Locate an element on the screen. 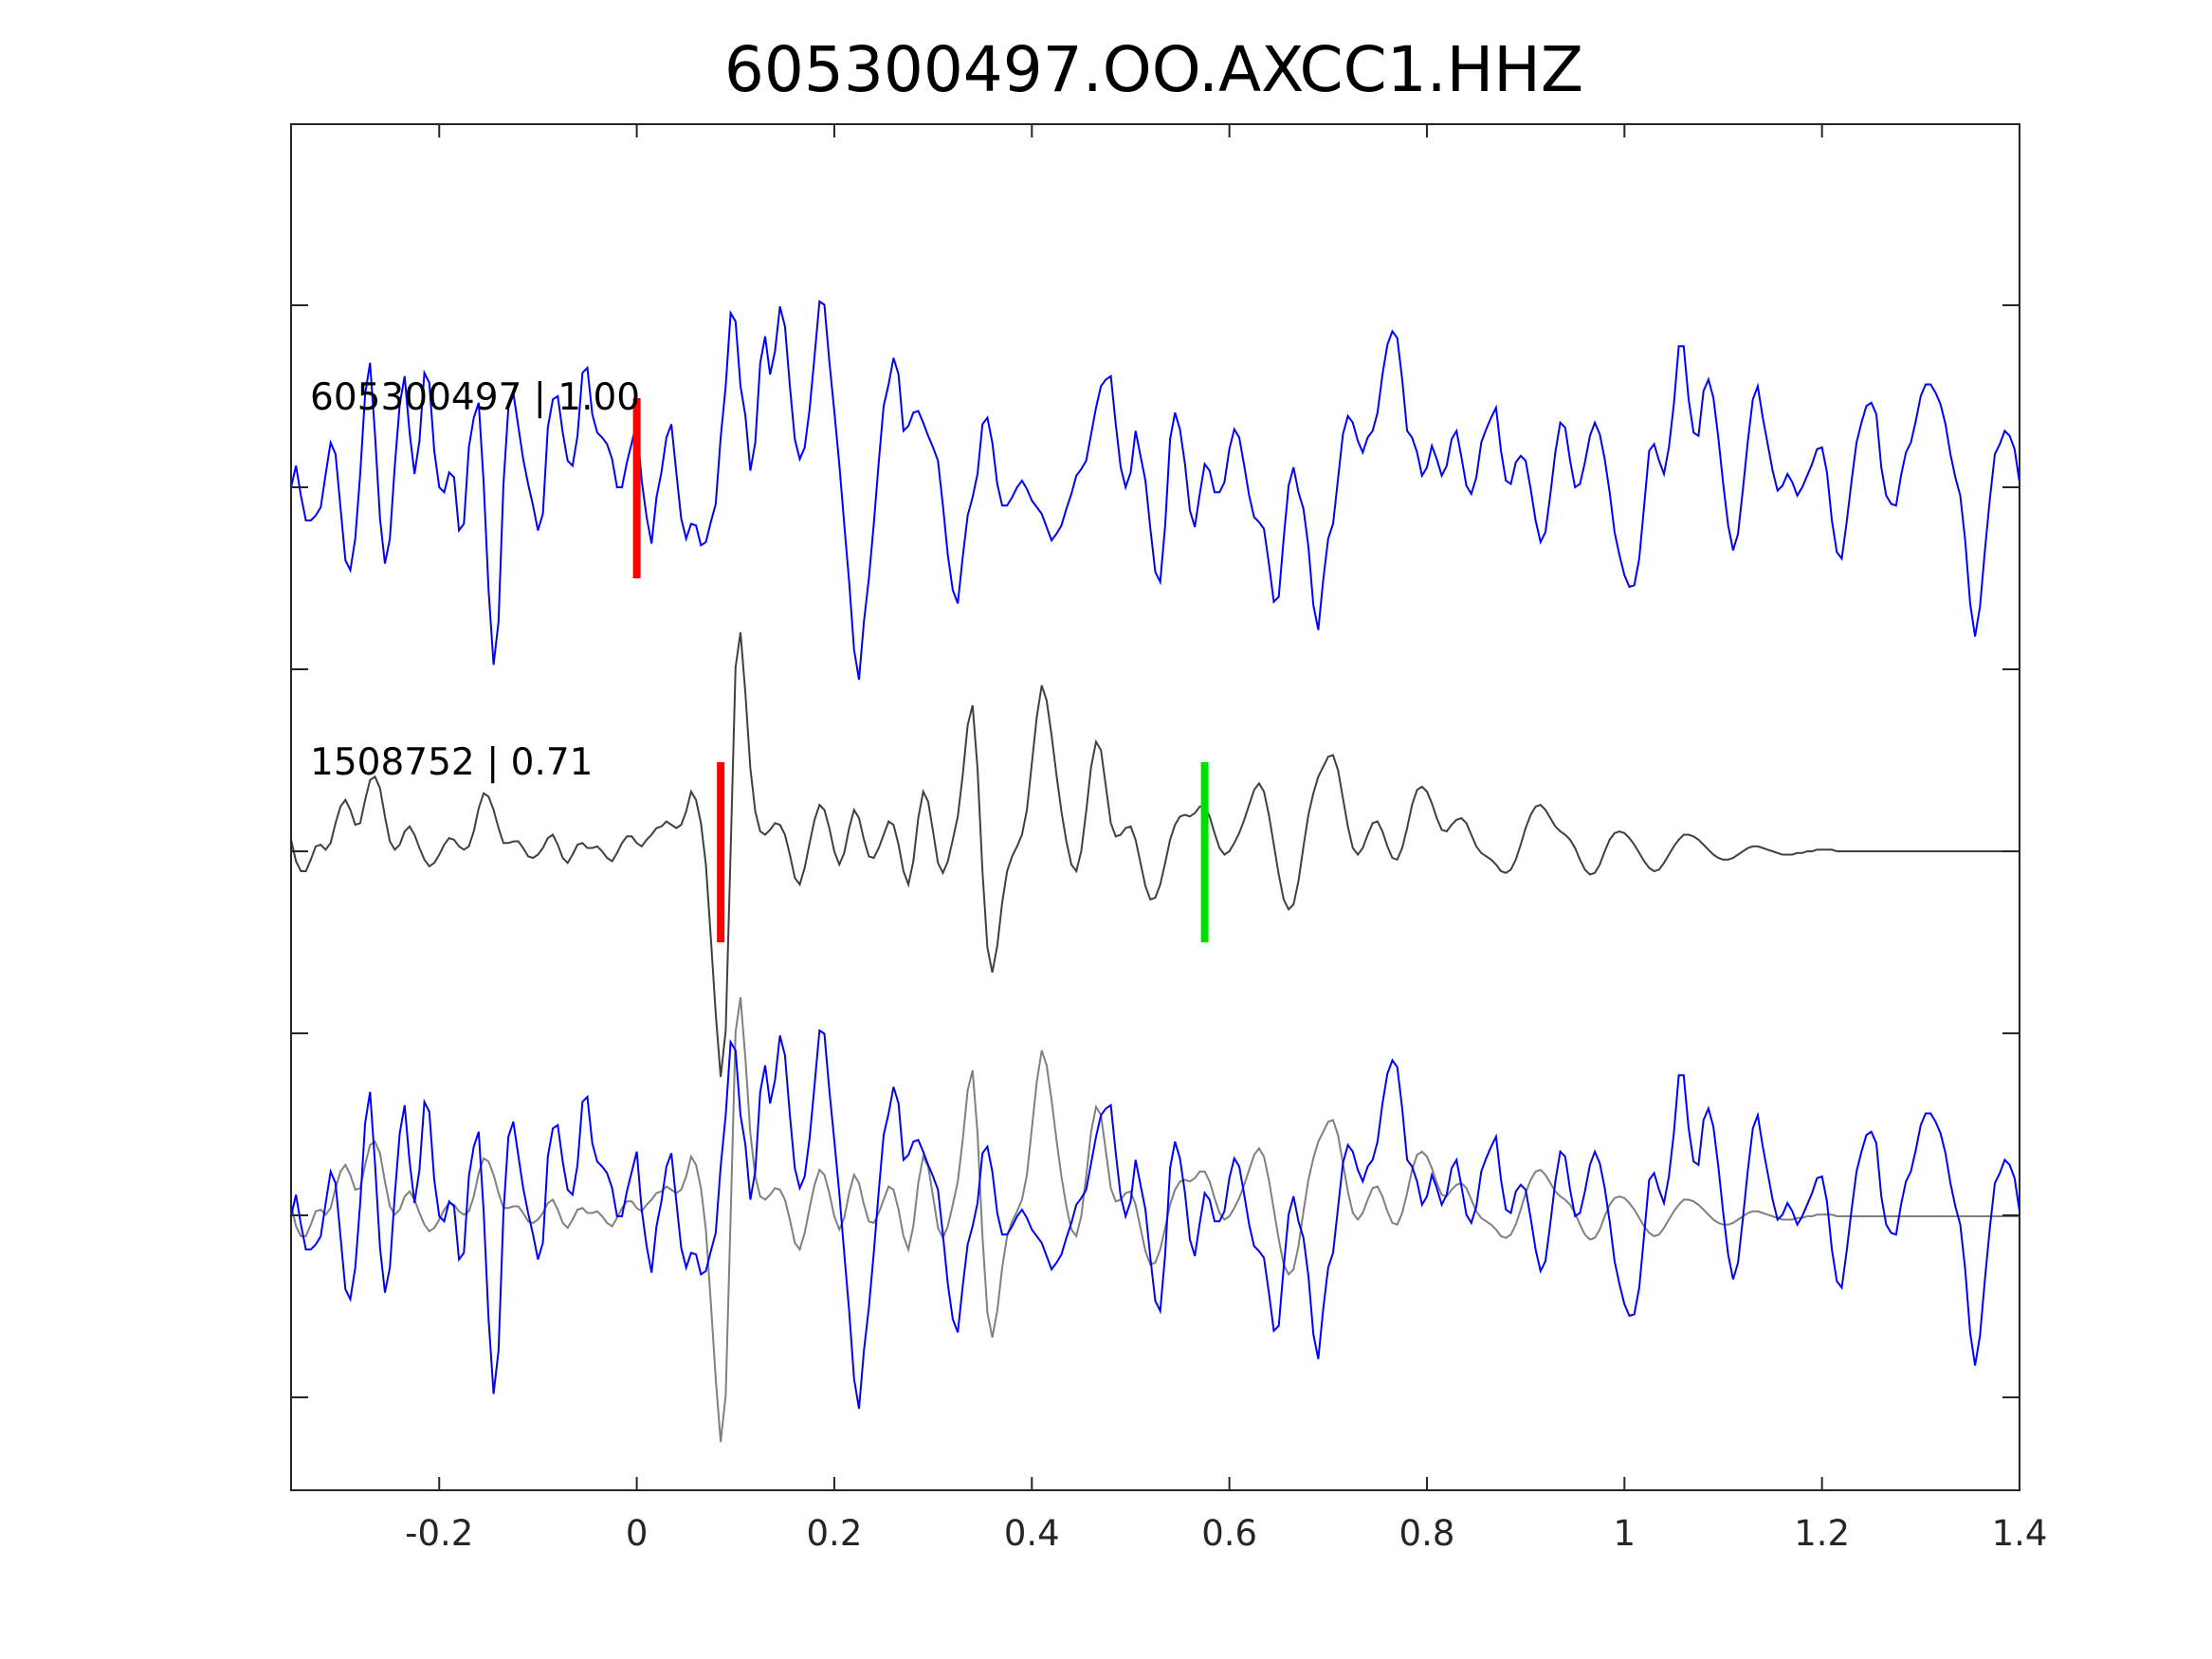 This screenshot has height=1659, width=2212. x-tick-label: 0.8 is located at coordinates (1427, 1533).